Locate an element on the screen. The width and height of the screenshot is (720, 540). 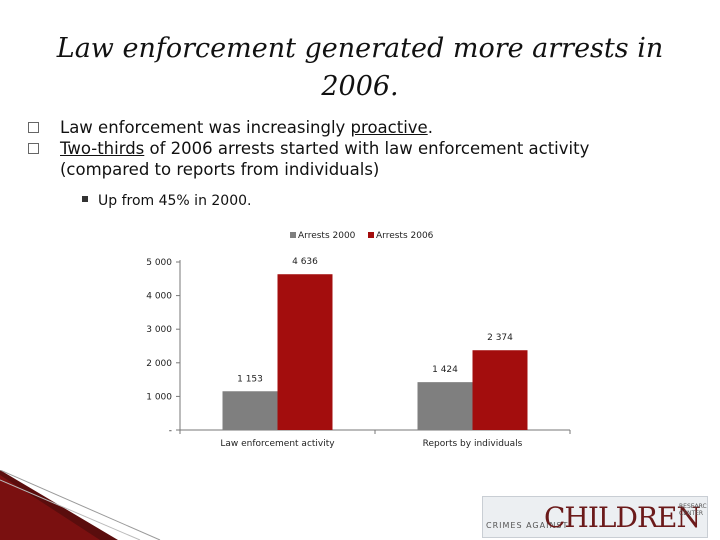
logo-big-text: CHILDREN is located at coordinates (622, 517).